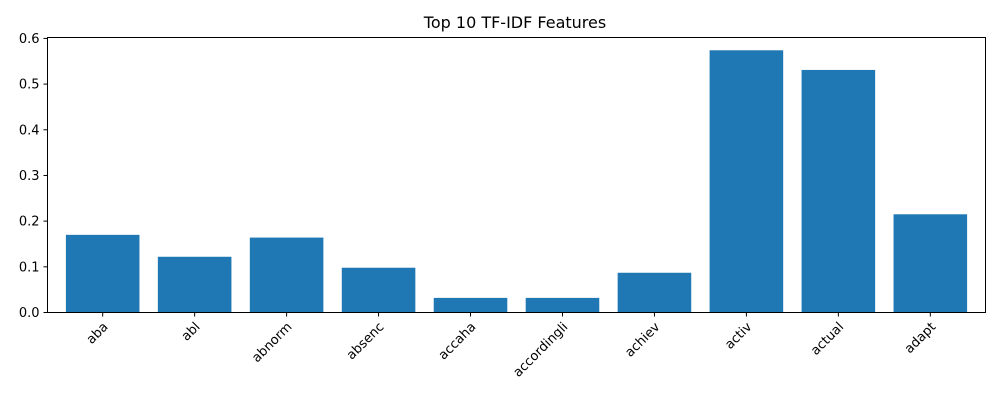  Describe the element at coordinates (365, 341) in the screenshot. I see `x-tick-label: absenc` at that location.